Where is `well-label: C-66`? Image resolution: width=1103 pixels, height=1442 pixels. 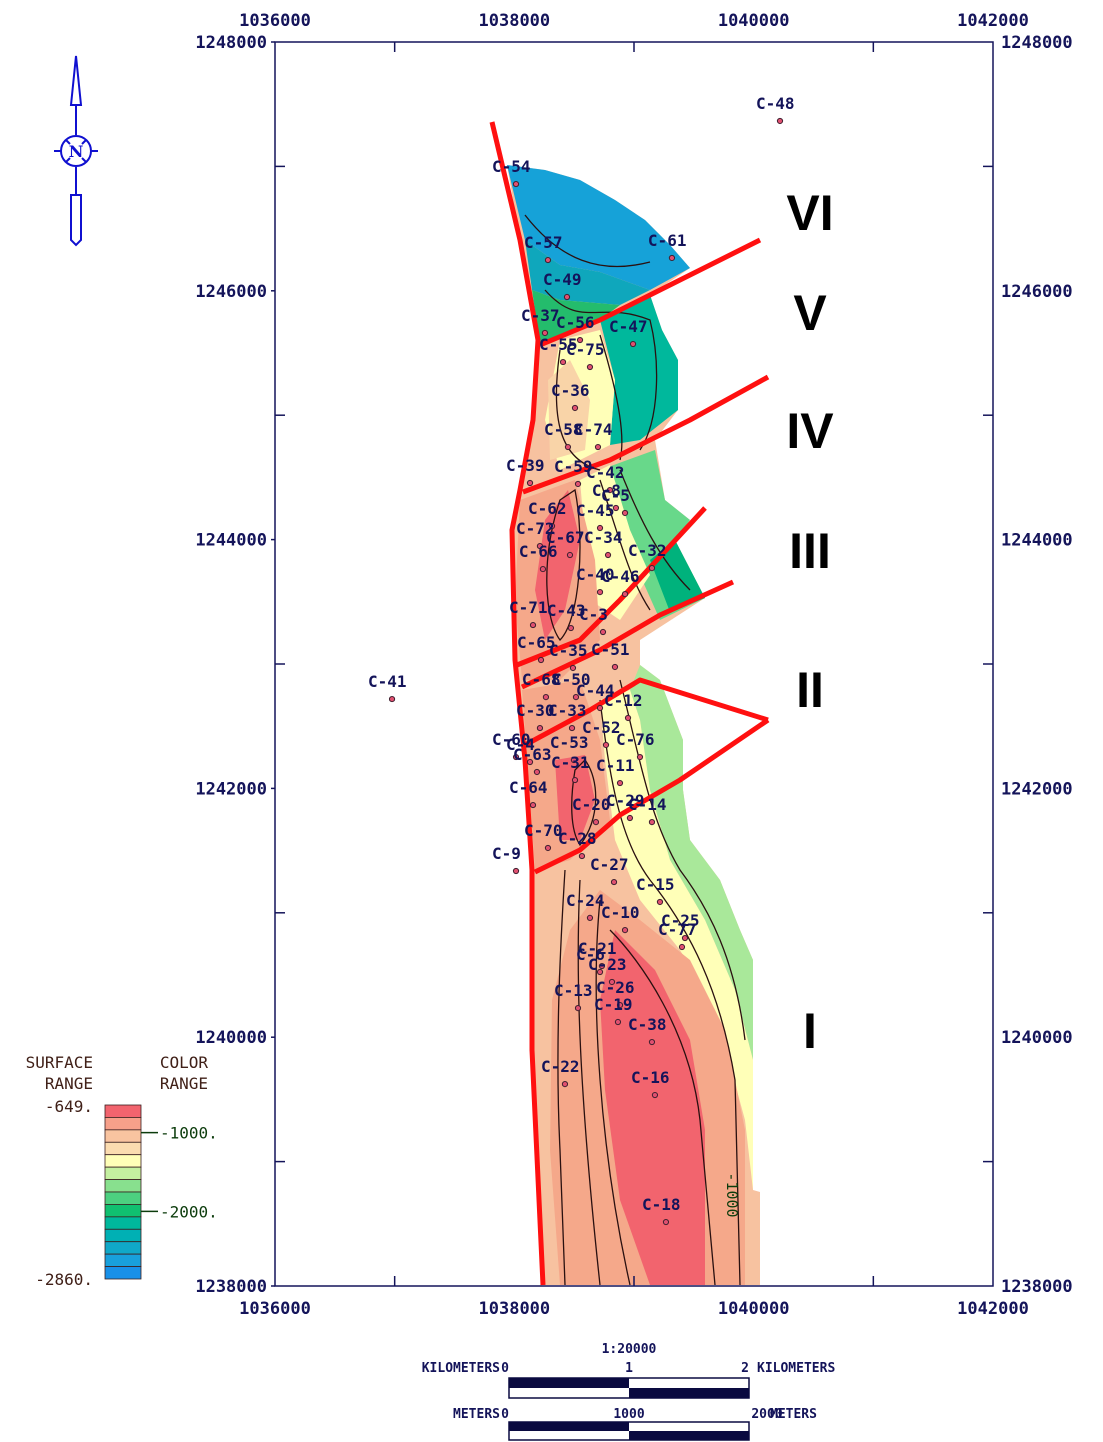
well-label: C-66 is located at coordinates (538, 551).